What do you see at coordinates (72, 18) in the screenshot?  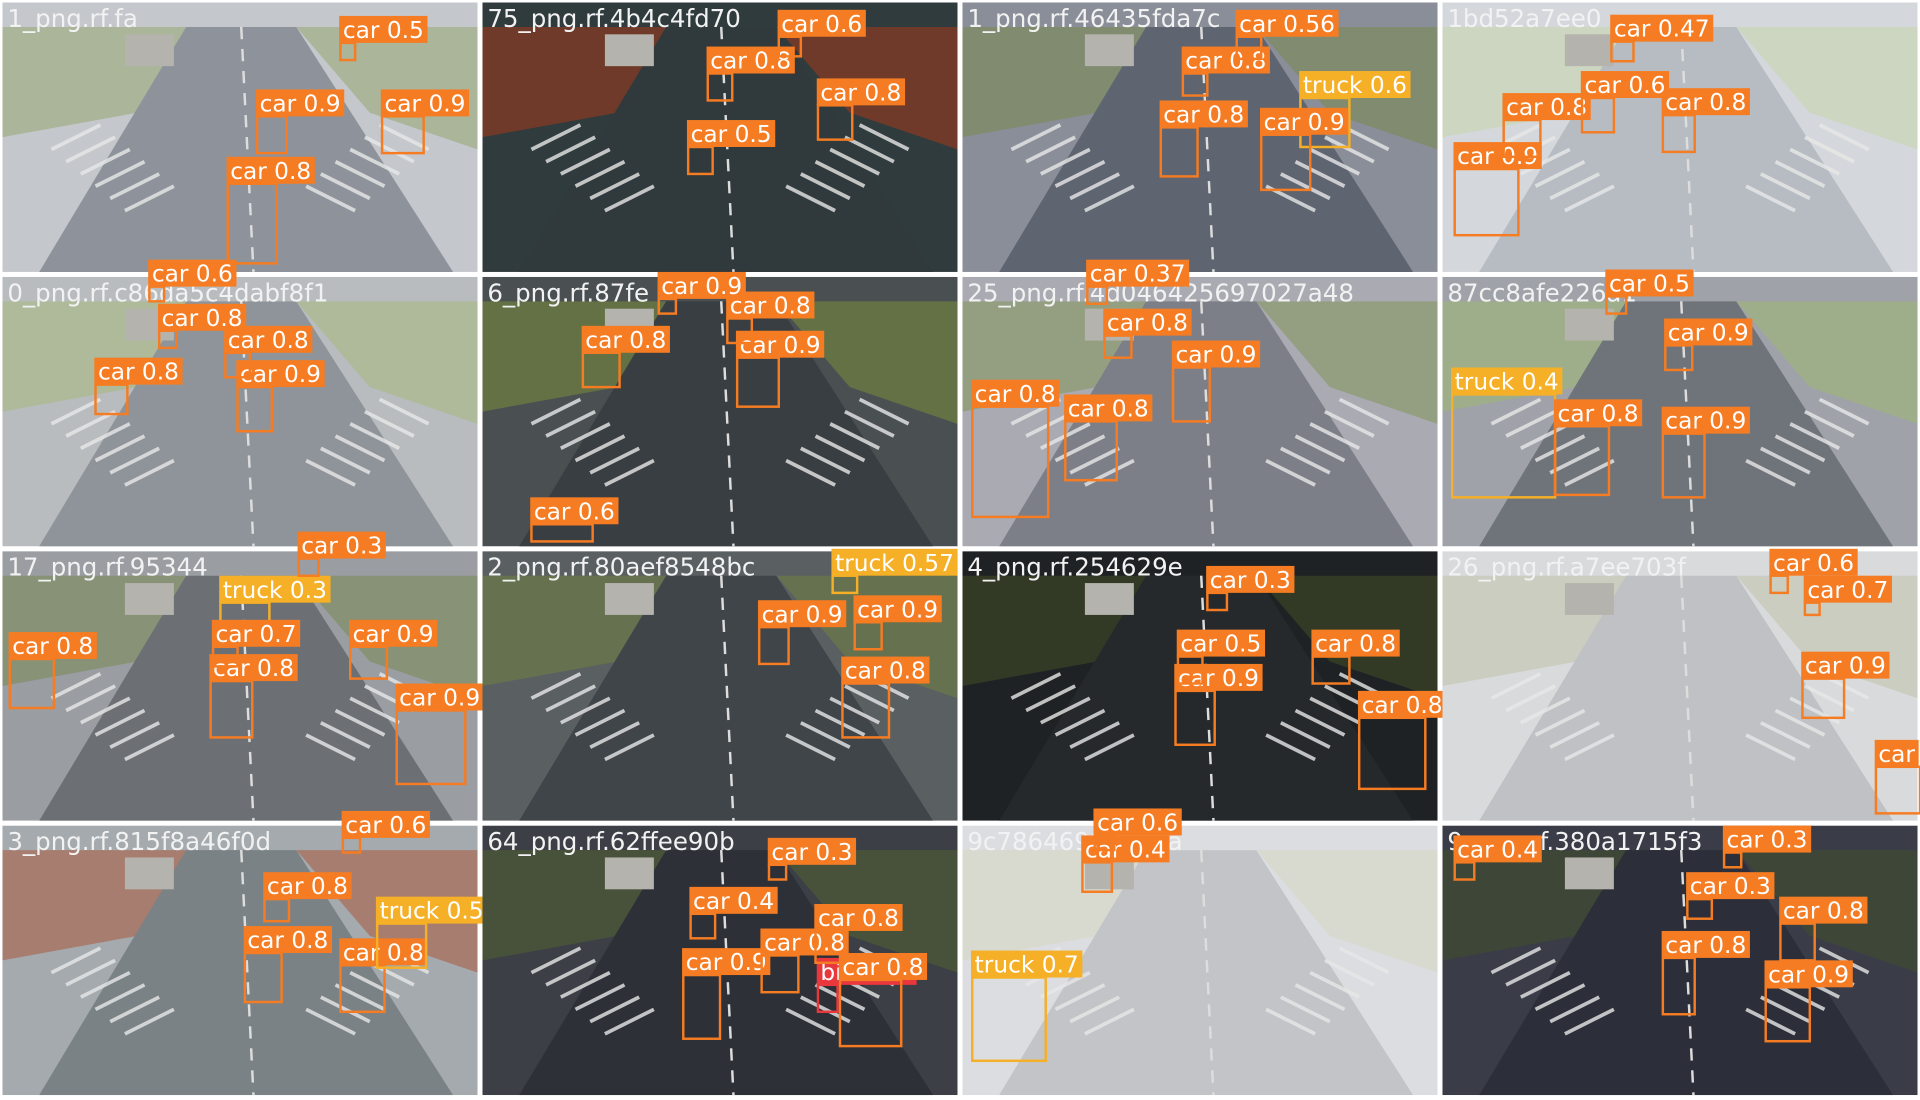 I see `image-filename: 1_png.rf.fa` at bounding box center [72, 18].